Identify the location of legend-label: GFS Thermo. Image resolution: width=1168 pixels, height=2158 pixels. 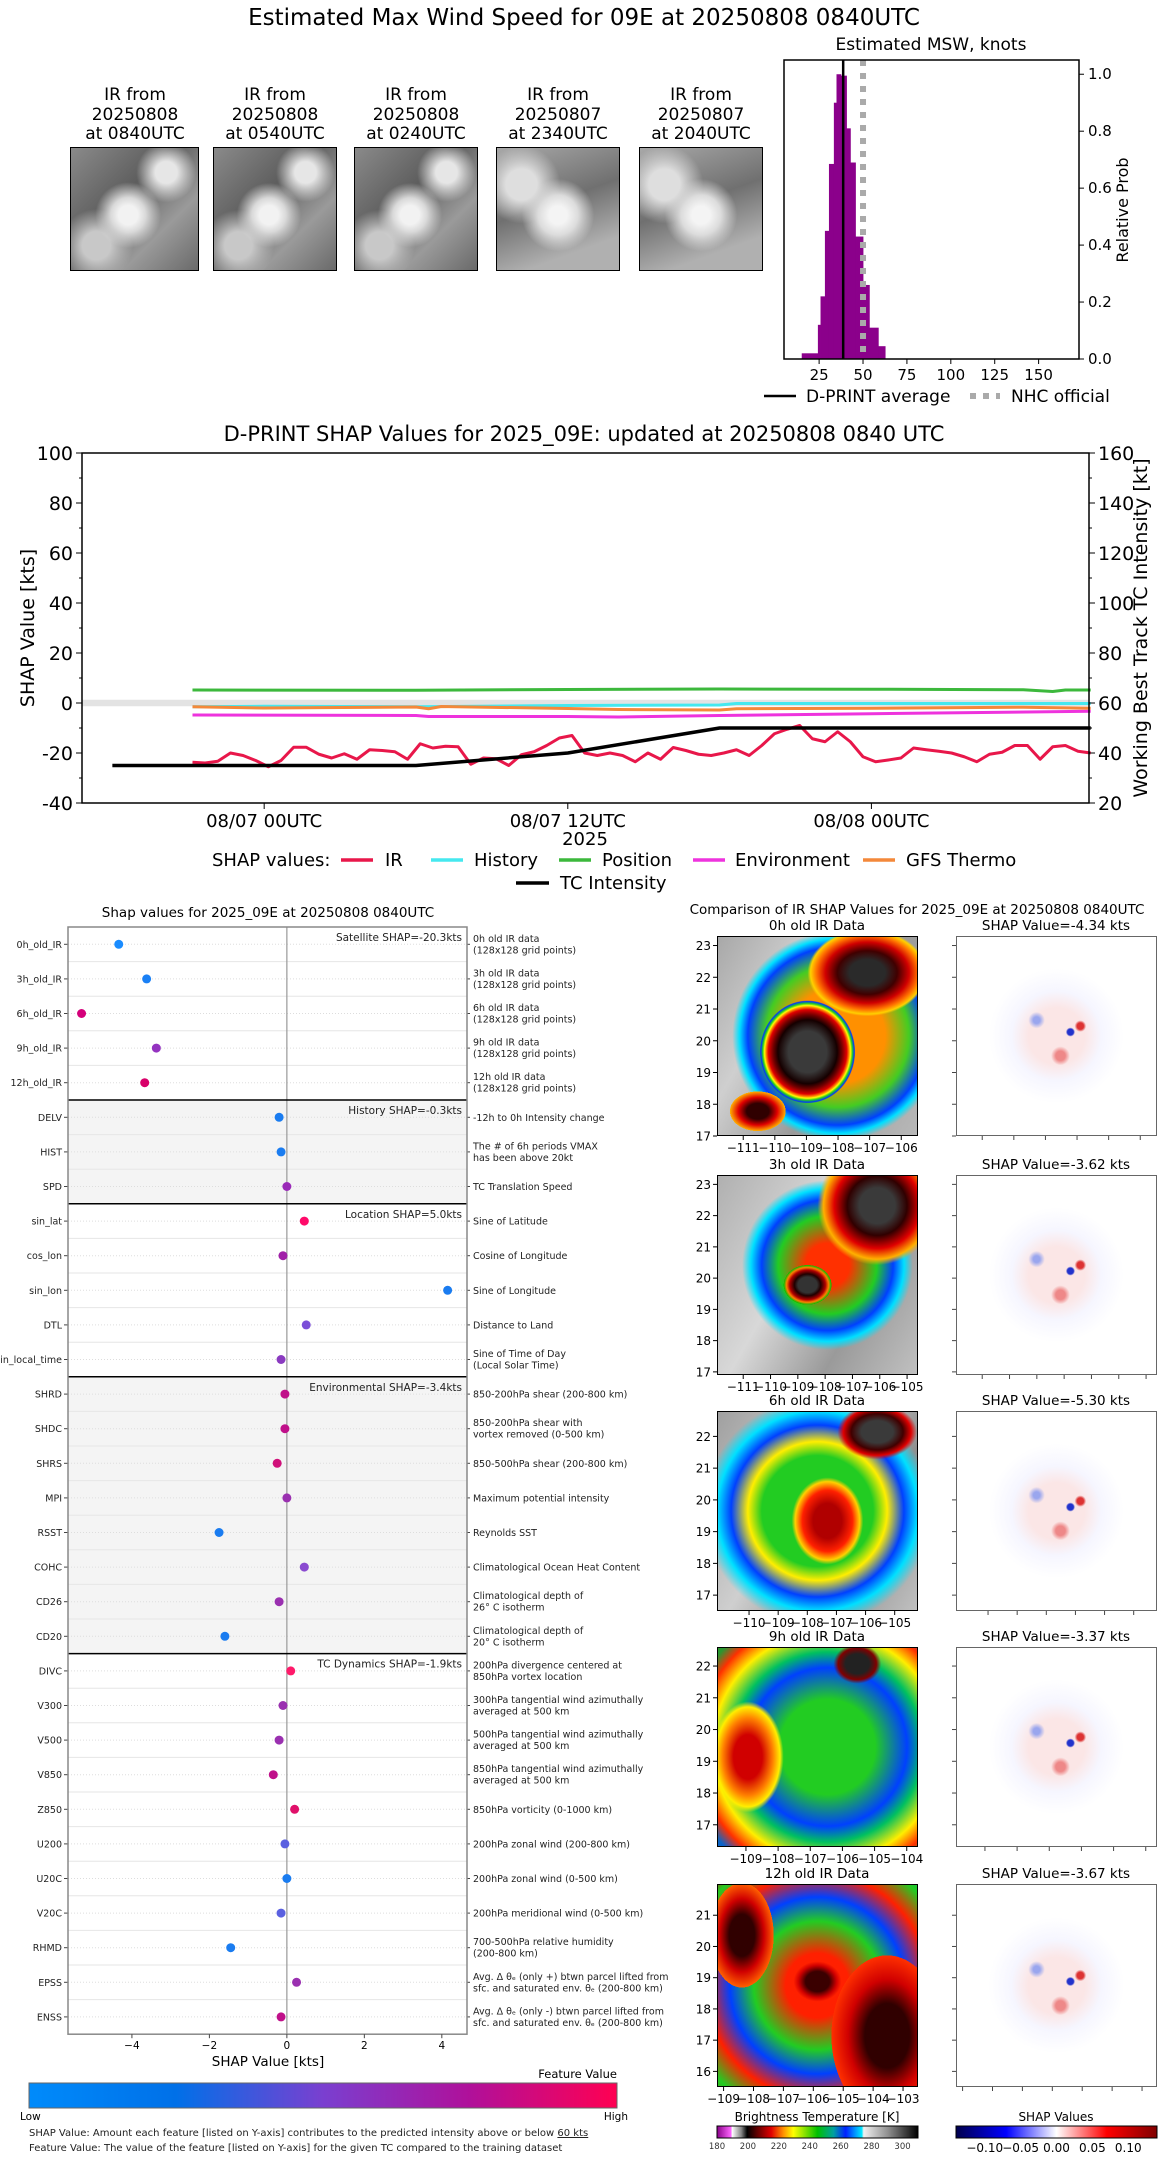
(961, 860).